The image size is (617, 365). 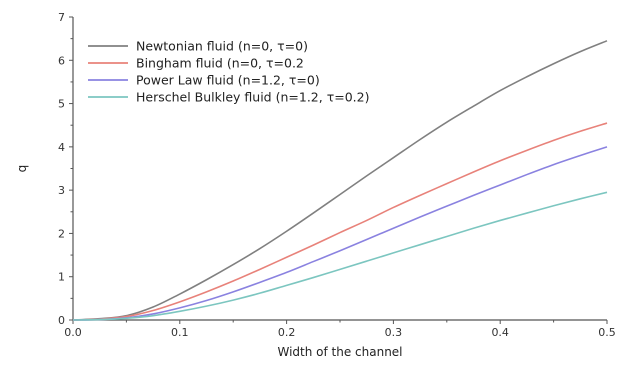 What do you see at coordinates (394, 332) in the screenshot?
I see `x-tick-label: 0.3` at bounding box center [394, 332].